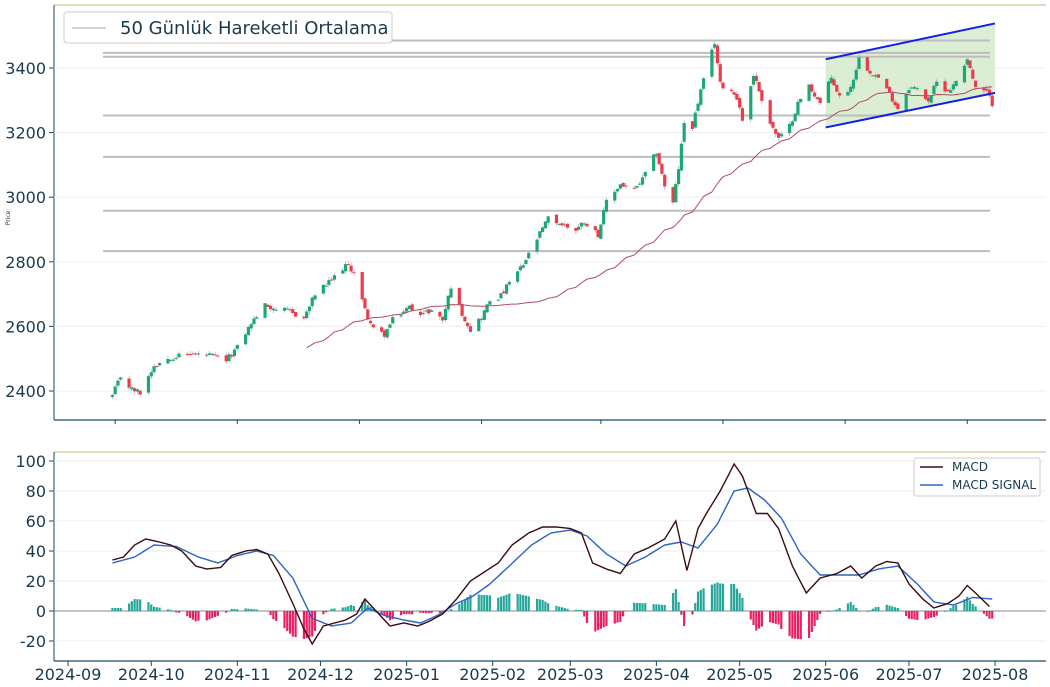 The width and height of the screenshot is (1050, 687). What do you see at coordinates (492, 674) in the screenshot?
I see `macd-xtick-label: 2025-02` at bounding box center [492, 674].